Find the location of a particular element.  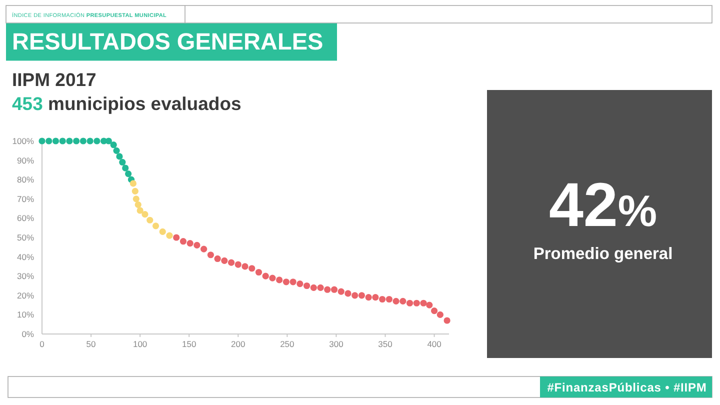

y-tick-label: 60% is located at coordinates (25, 218).